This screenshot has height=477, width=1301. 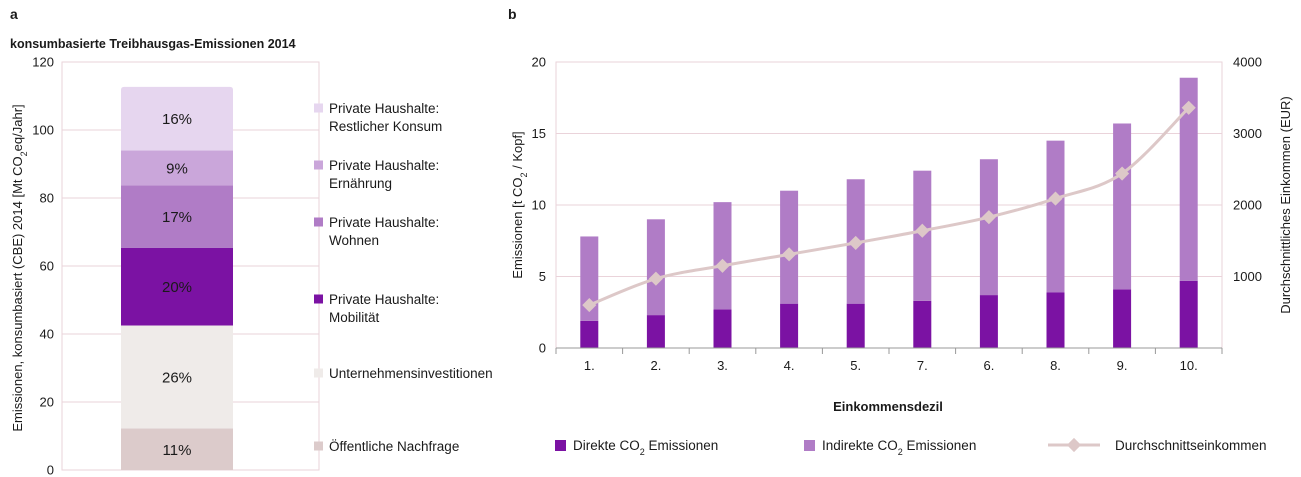 What do you see at coordinates (519, 204) in the screenshot?
I see `panel-b-left-y-axis-label: Emissionen [t CO2 / Kopf]` at bounding box center [519, 204].